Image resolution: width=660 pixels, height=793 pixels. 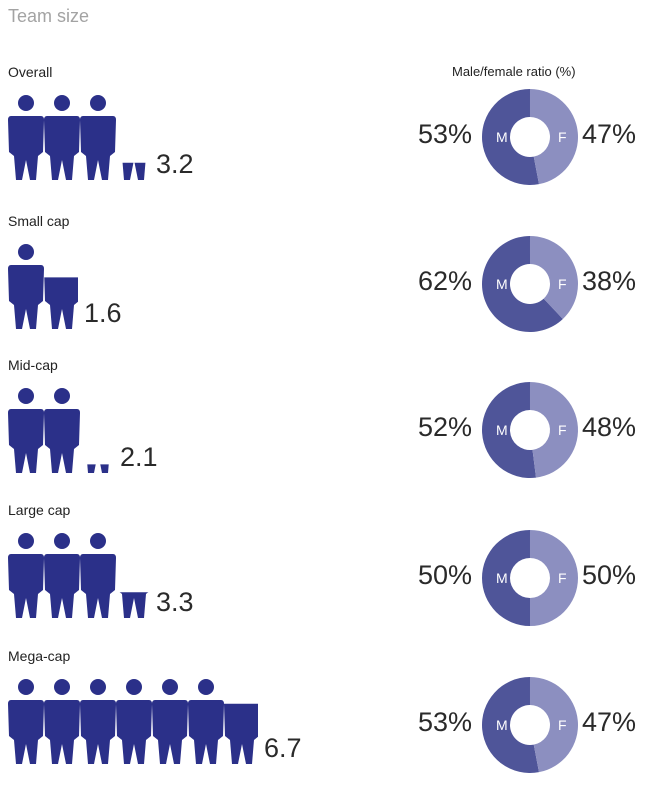 What do you see at coordinates (444, 281) in the screenshot?
I see `male-percent: 62%` at bounding box center [444, 281].